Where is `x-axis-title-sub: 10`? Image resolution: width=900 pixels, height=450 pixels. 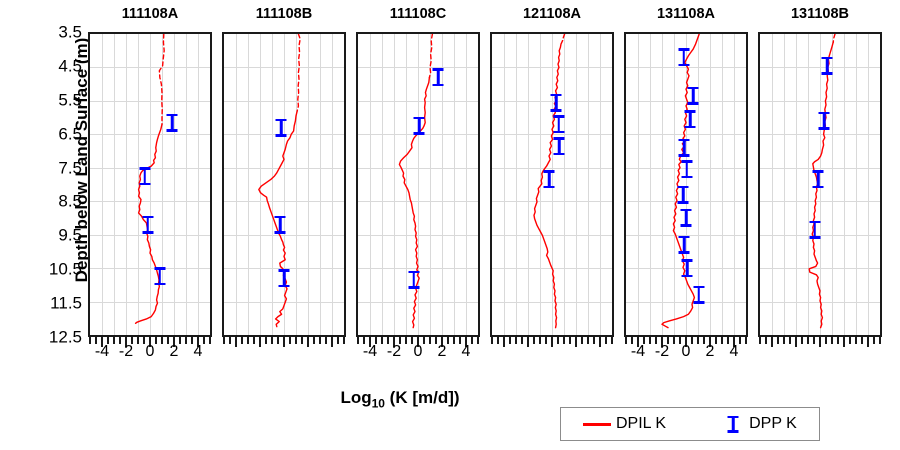 x-axis-title-sub: 10 is located at coordinates (378, 403).